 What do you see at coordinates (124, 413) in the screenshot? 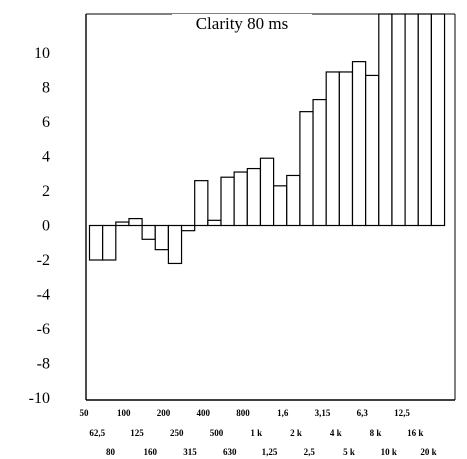
I see `x-tick-label: 100` at bounding box center [124, 413].